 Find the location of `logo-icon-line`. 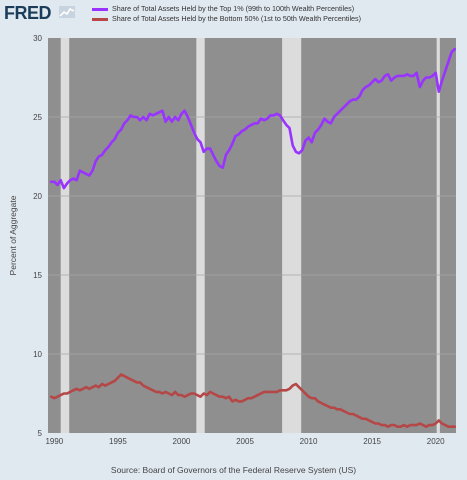

logo-icon-line is located at coordinates (67, 12).